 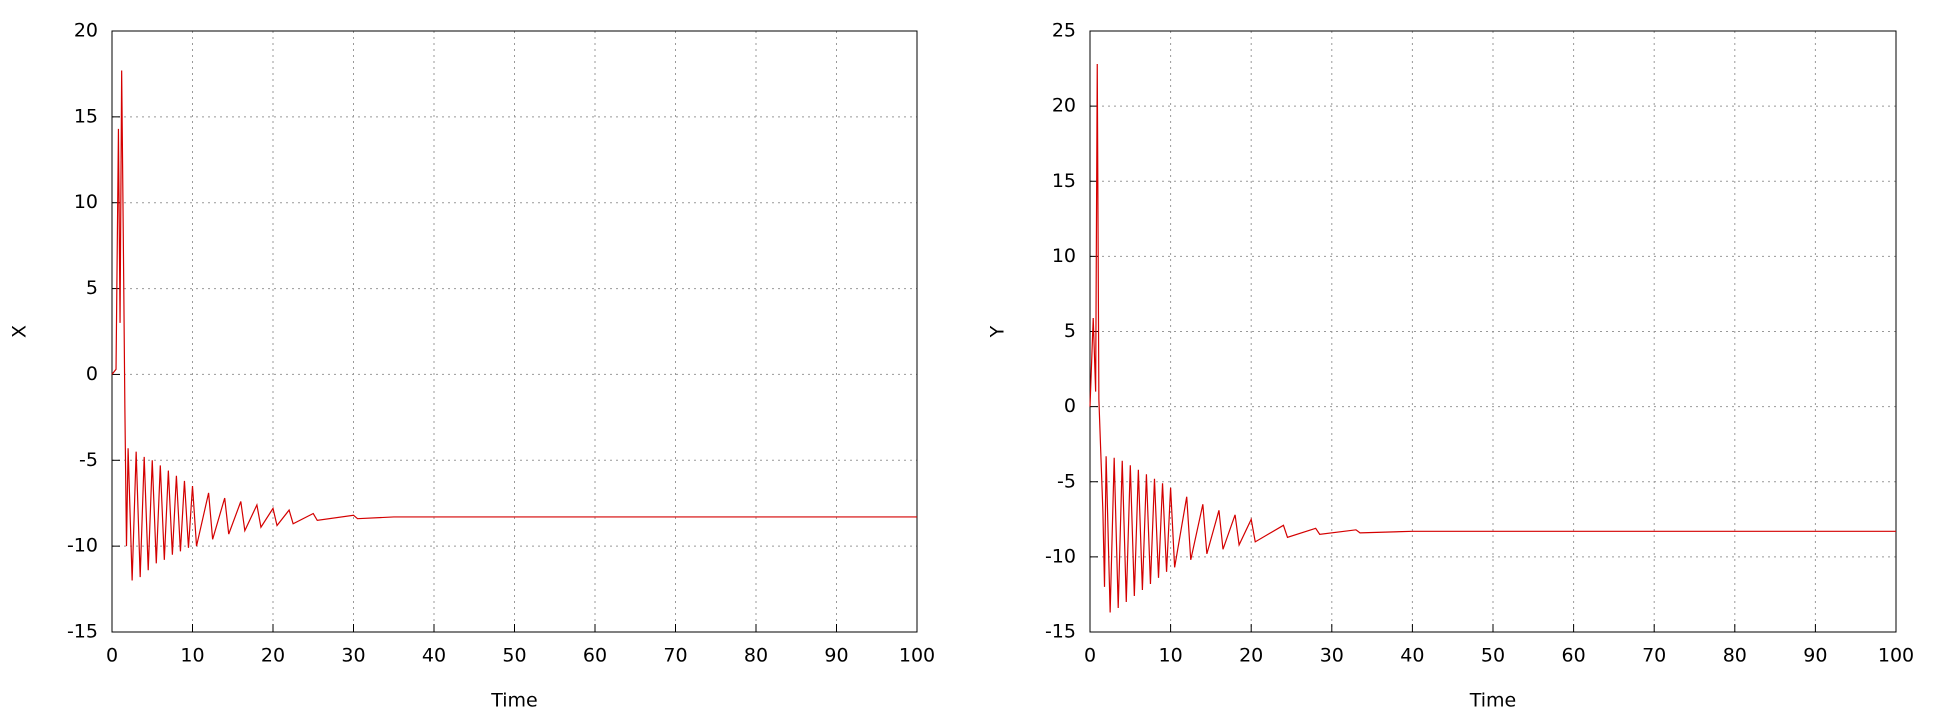 I want to click on y-axis-label: X, so click(x=20, y=331).